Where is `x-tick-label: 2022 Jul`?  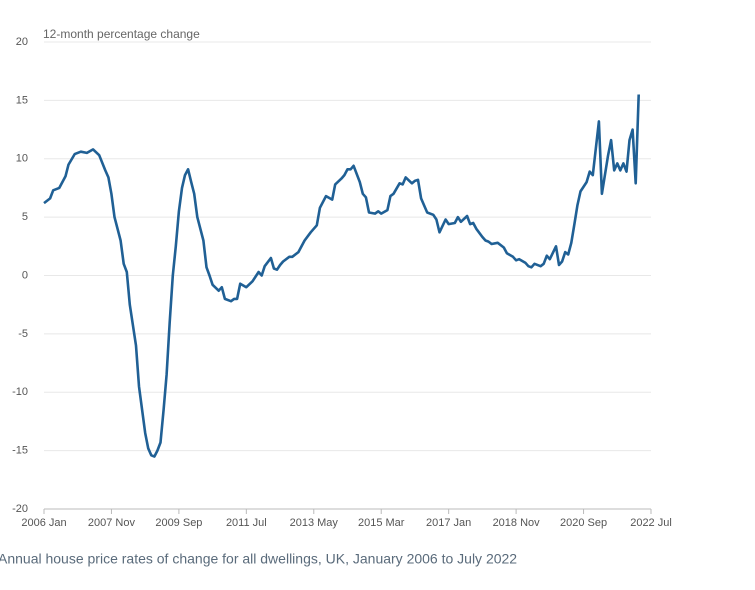
x-tick-label: 2022 Jul is located at coordinates (651, 523).